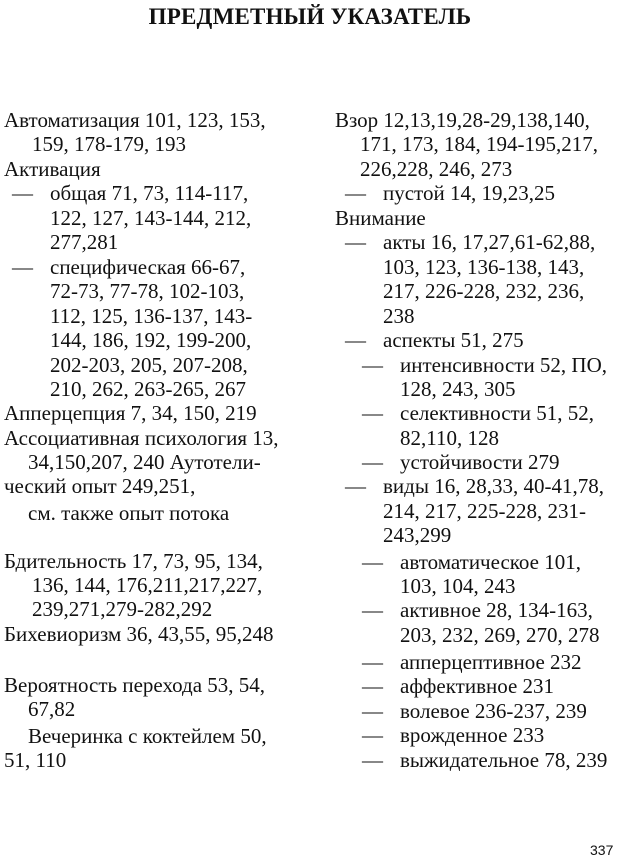 The height and width of the screenshot is (862, 620). What do you see at coordinates (602, 850) in the screenshot?
I see `page-number: 337` at bounding box center [602, 850].